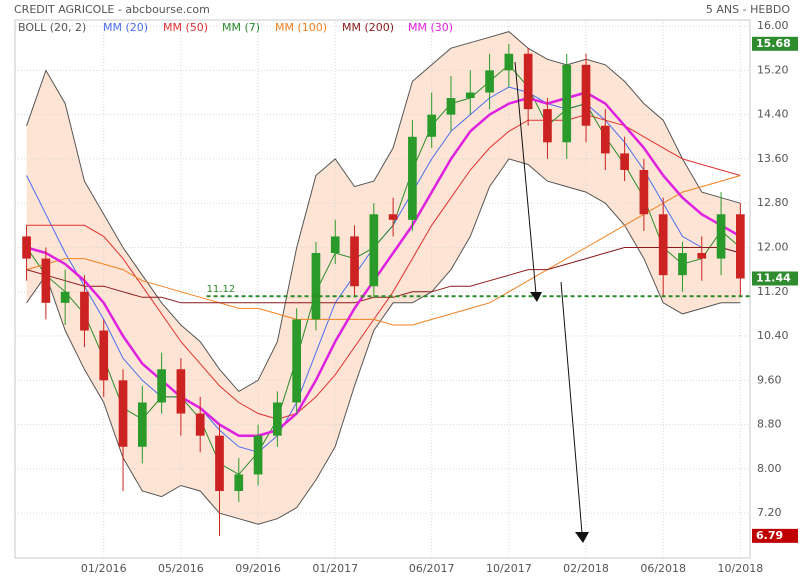 The image size is (800, 580). What do you see at coordinates (773, 158) in the screenshot?
I see `y-tick-label: 13.60` at bounding box center [773, 158].